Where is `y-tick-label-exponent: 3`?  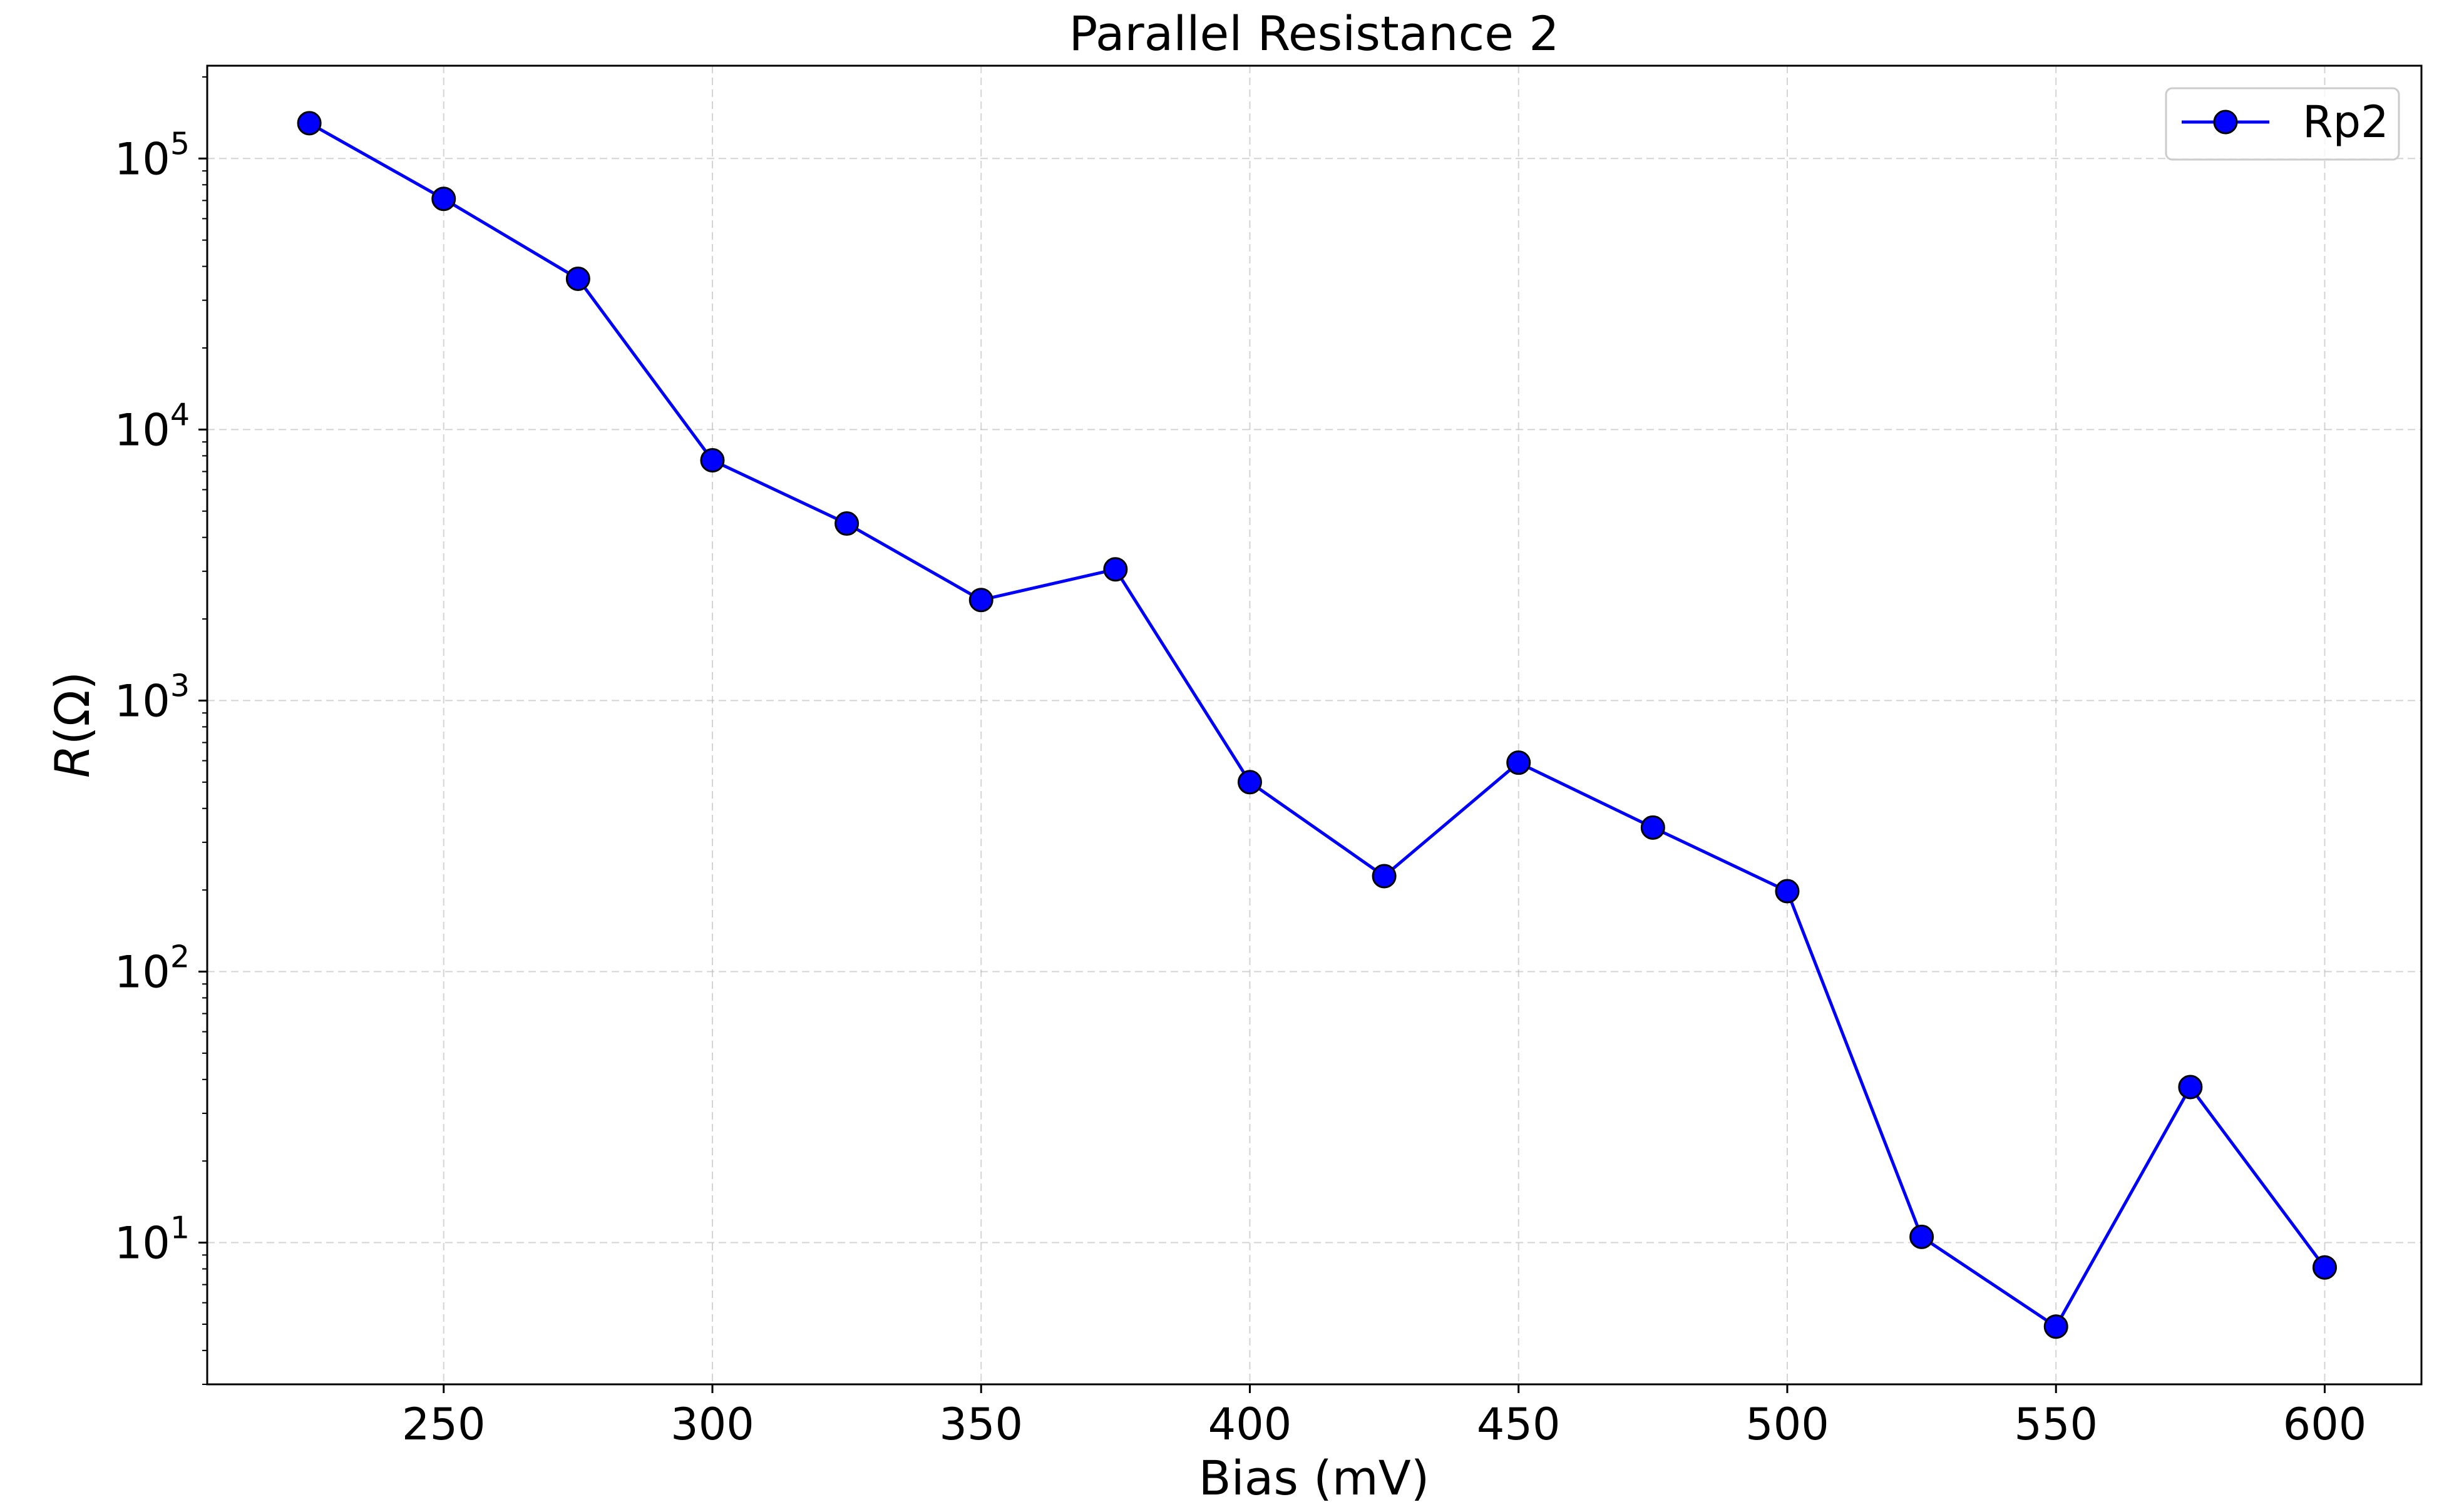
y-tick-label-exponent: 3 is located at coordinates (180, 685).